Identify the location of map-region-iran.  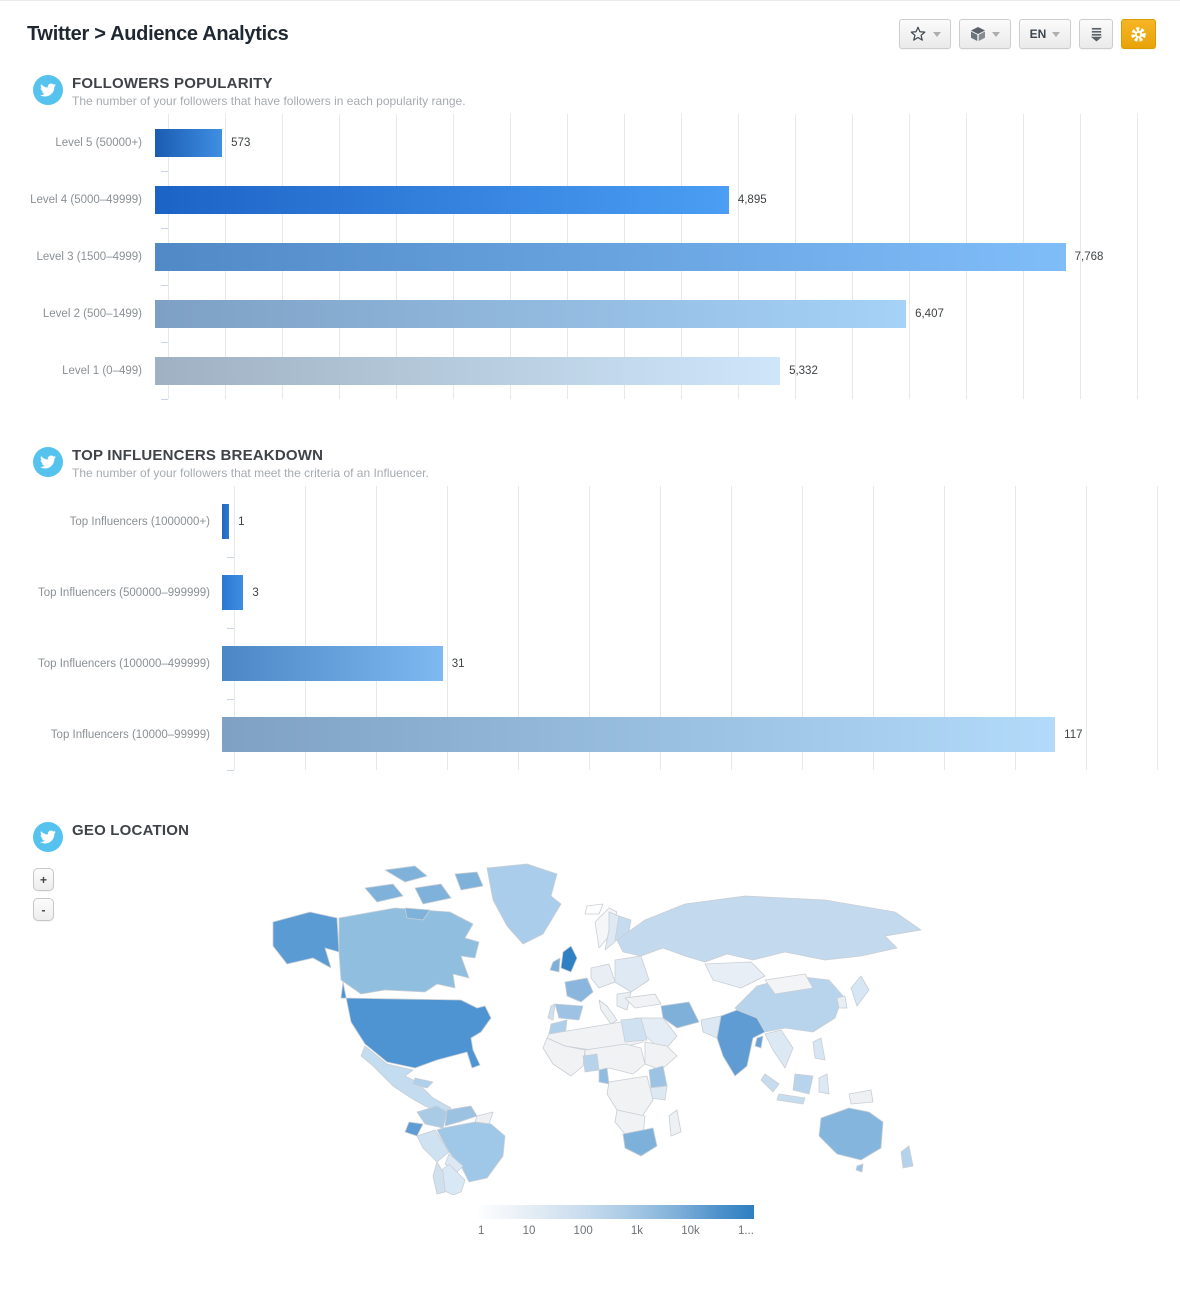
(680, 1015).